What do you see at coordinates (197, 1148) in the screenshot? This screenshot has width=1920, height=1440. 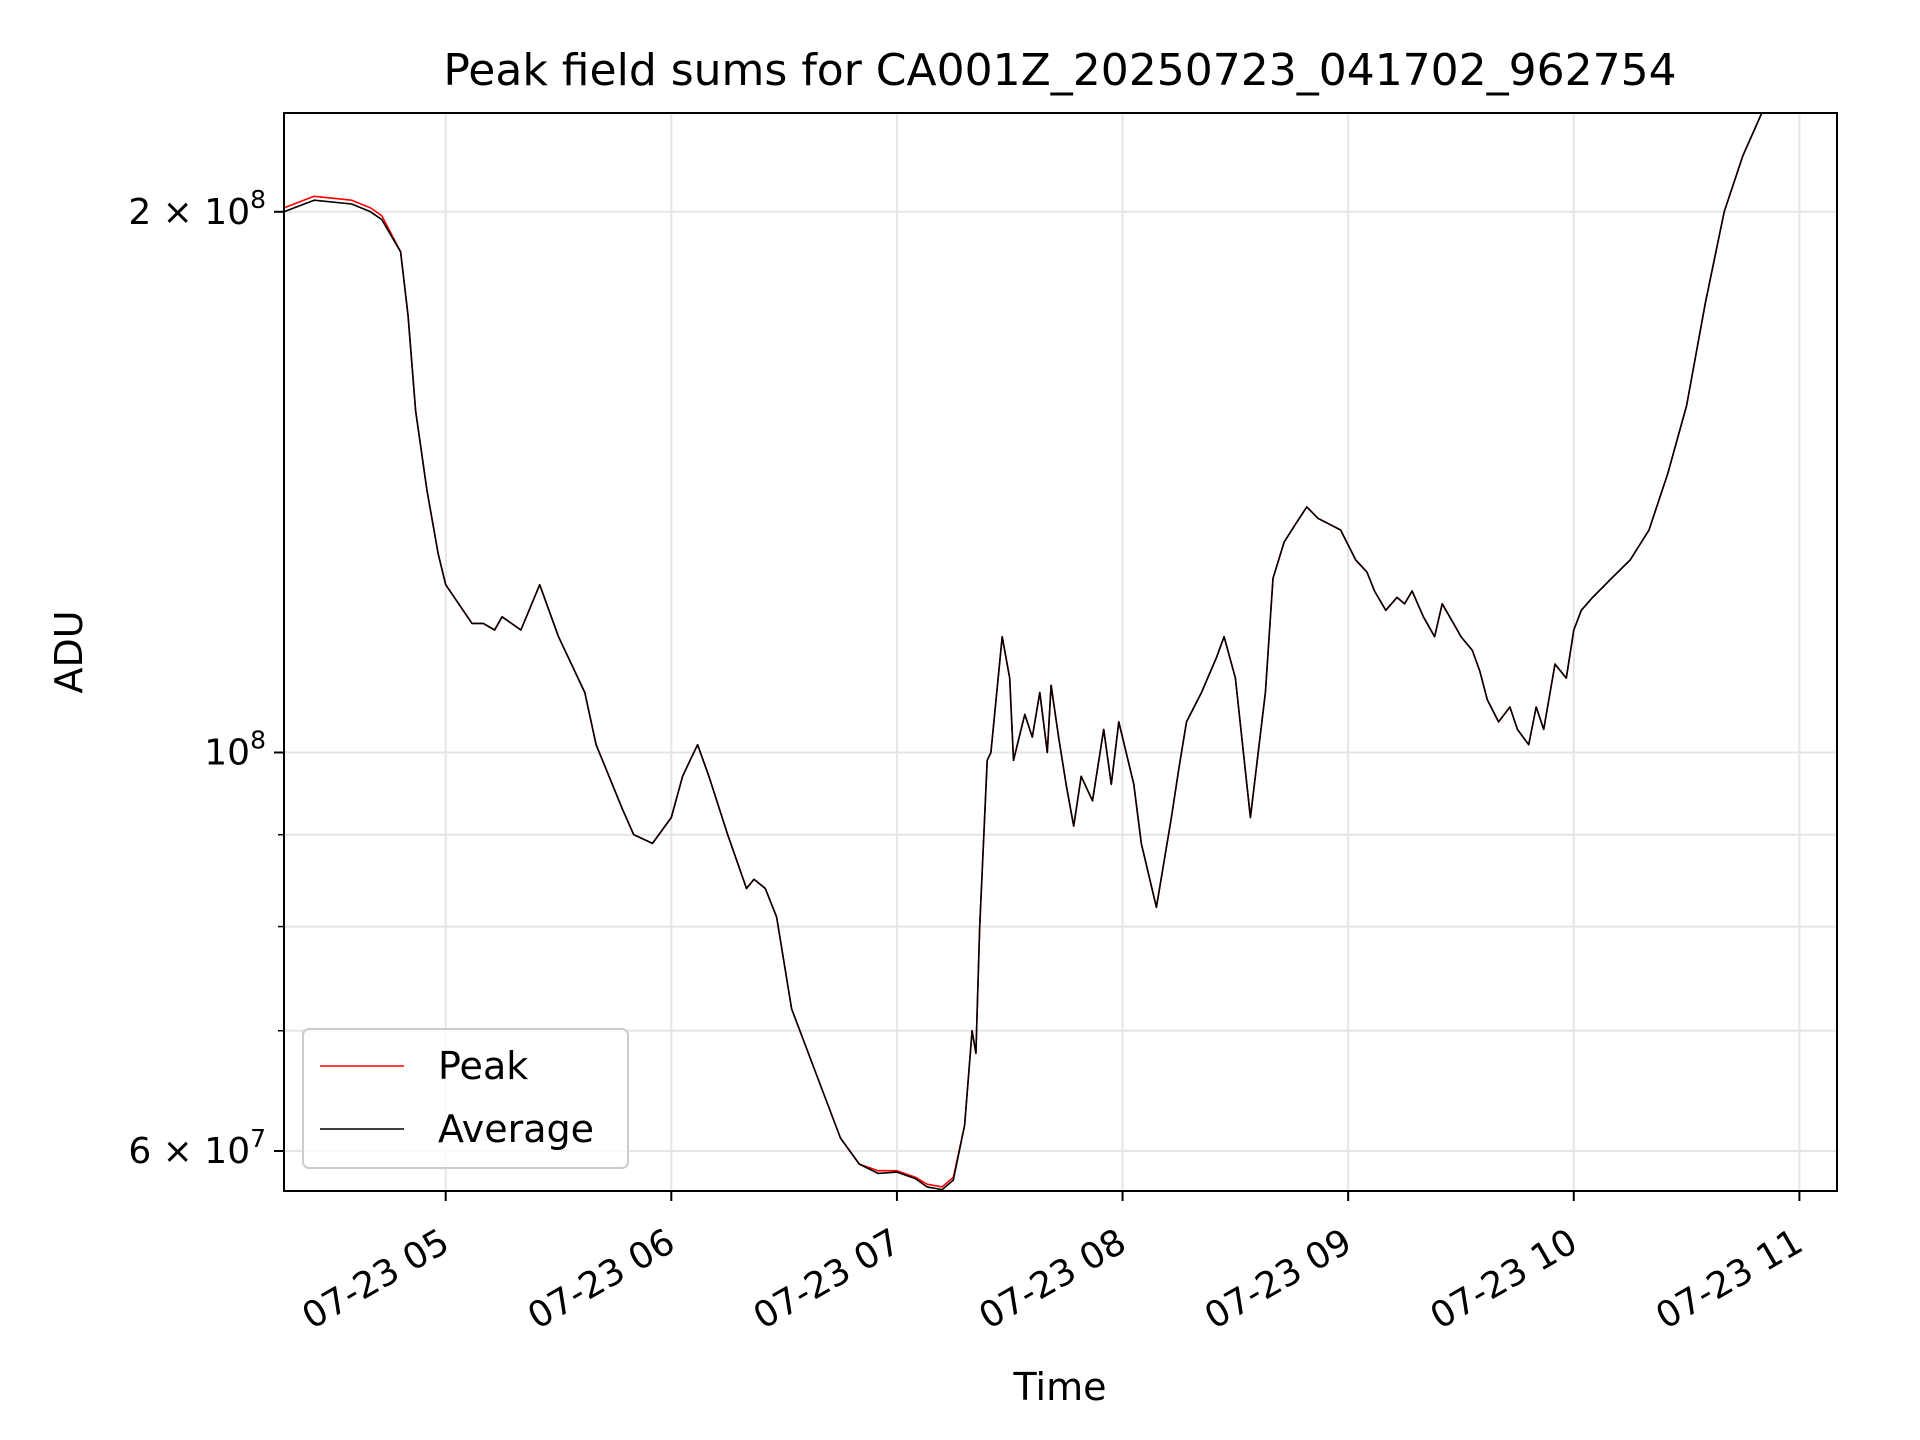 I see `y-tick-label: 6 × 107` at bounding box center [197, 1148].